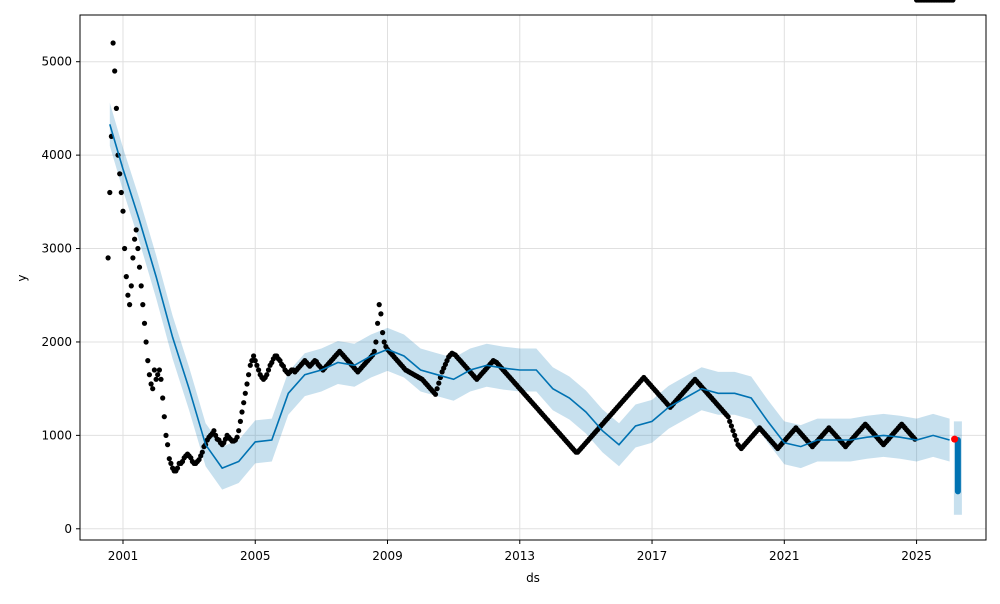  I want to click on y-tick-label: 5000, so click(56, 62).